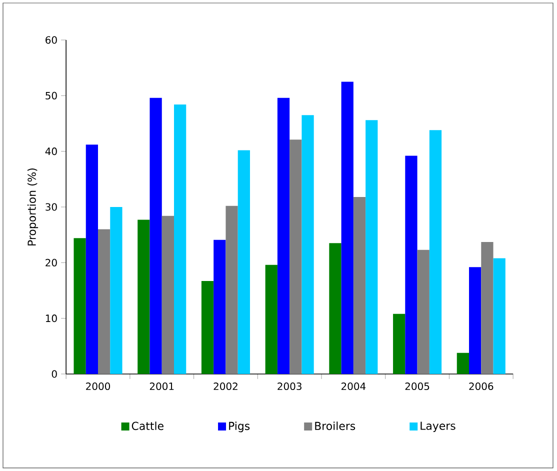 The width and height of the screenshot is (557, 471). I want to click on legend-label: Layers, so click(438, 427).